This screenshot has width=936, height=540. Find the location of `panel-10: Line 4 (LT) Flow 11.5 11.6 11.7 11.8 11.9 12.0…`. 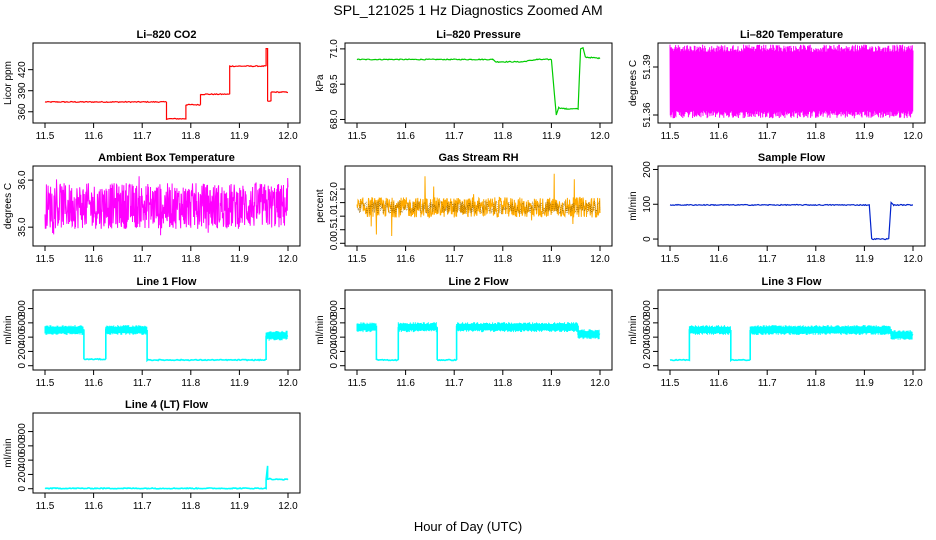

panel-10: Line 4 (LT) Flow 11.5 11.6 11.7 11.8 11.9 12.0… is located at coordinates (152, 455).